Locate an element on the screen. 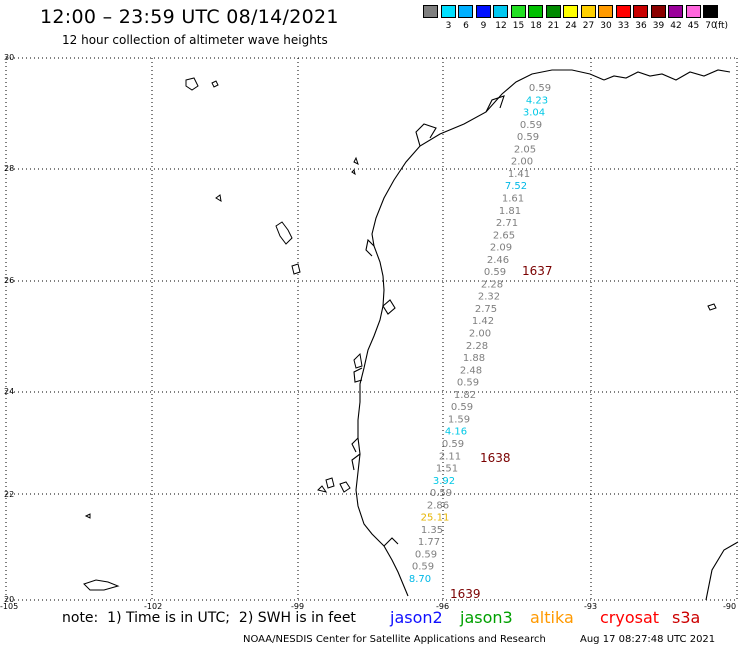 The image size is (740, 650). wave-height-value: 2.86 is located at coordinates (438, 505).